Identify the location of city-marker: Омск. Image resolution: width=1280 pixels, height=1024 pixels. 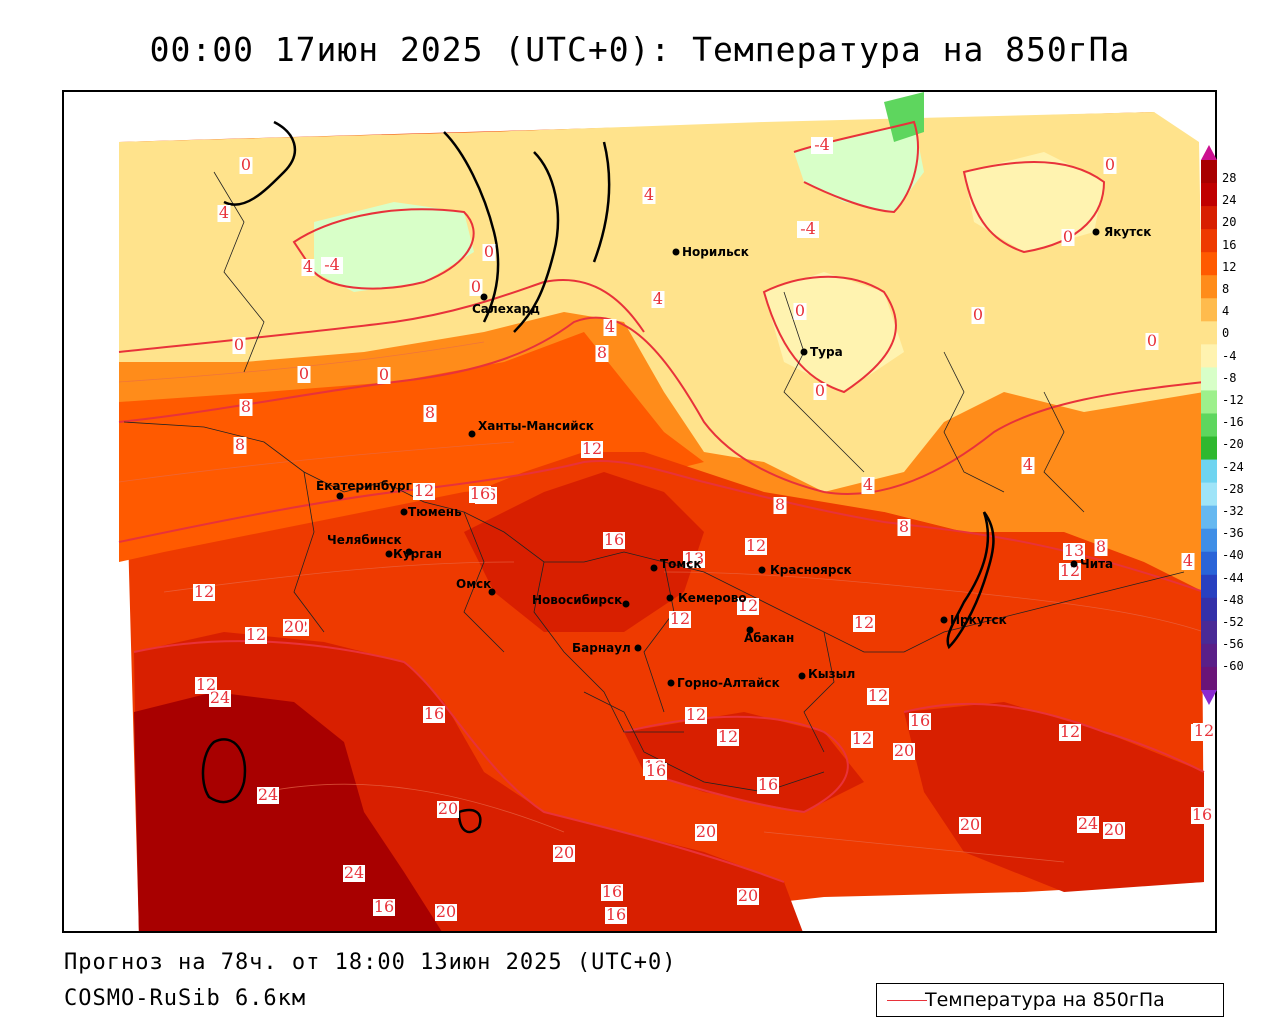
(476, 586).